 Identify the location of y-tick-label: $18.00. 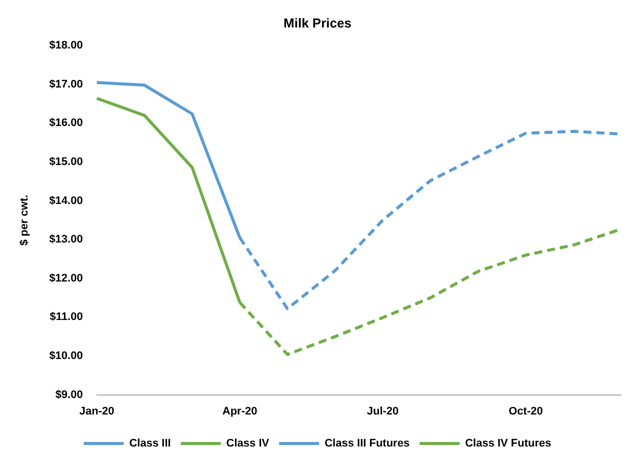
(66, 46).